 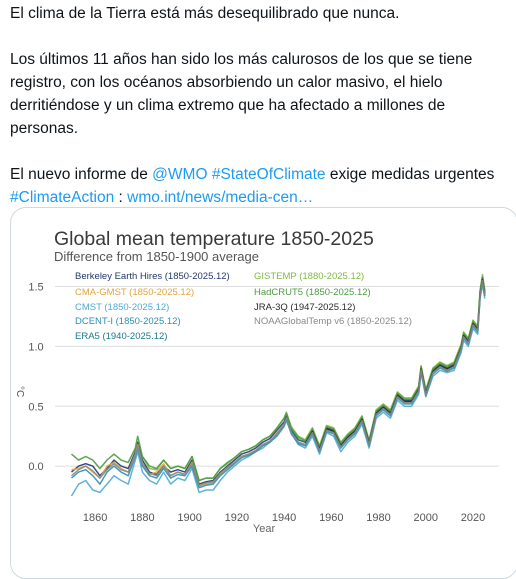 What do you see at coordinates (35, 288) in the screenshot?
I see `y-tick-label: 1.5` at bounding box center [35, 288].